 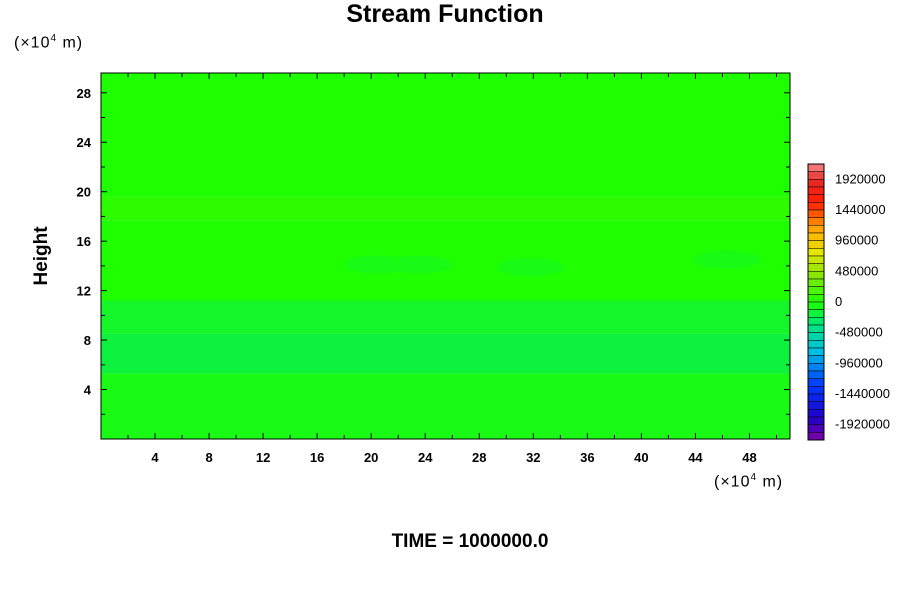 I want to click on y-tick-label: 20, so click(x=84, y=192).